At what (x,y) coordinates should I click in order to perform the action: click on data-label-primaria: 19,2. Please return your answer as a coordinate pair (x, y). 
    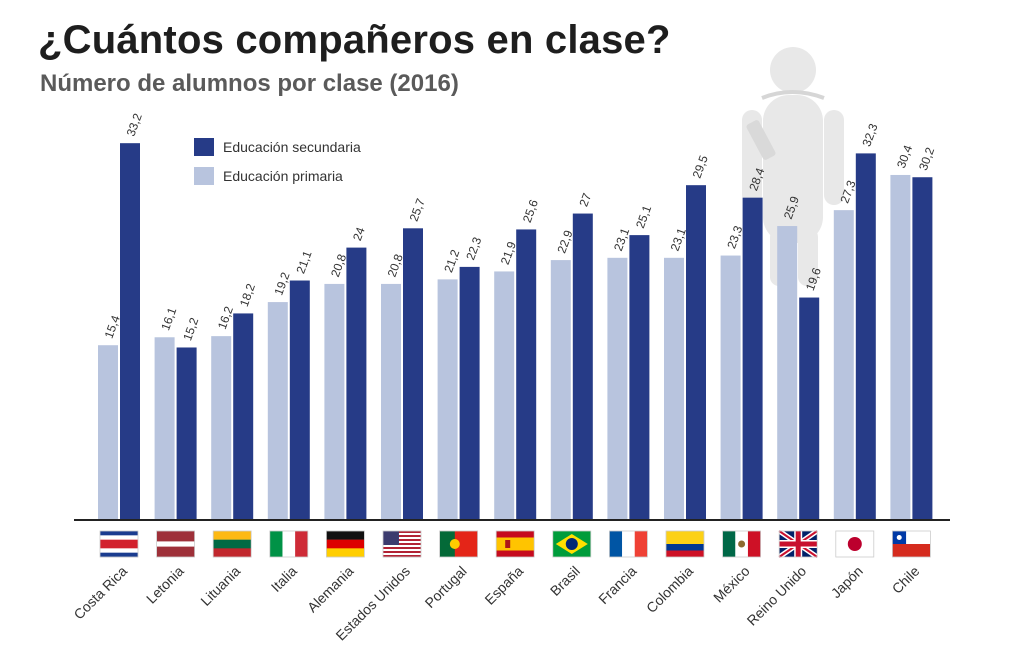
    Looking at the image, I should click on (281, 283).